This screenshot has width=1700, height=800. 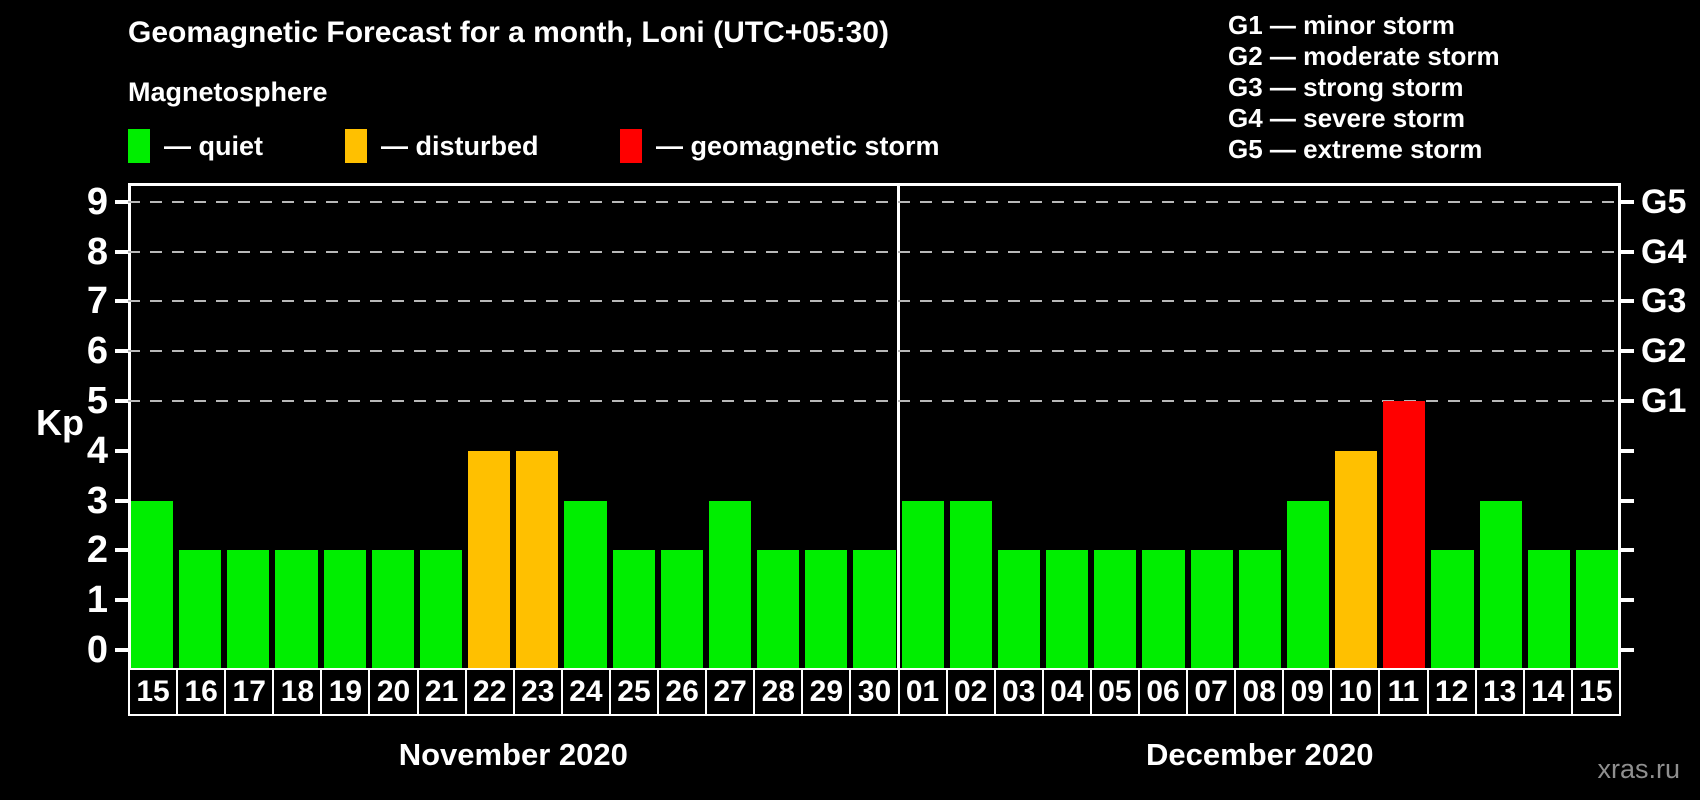 What do you see at coordinates (1260, 754) in the screenshot?
I see `month-label-1: December 2020` at bounding box center [1260, 754].